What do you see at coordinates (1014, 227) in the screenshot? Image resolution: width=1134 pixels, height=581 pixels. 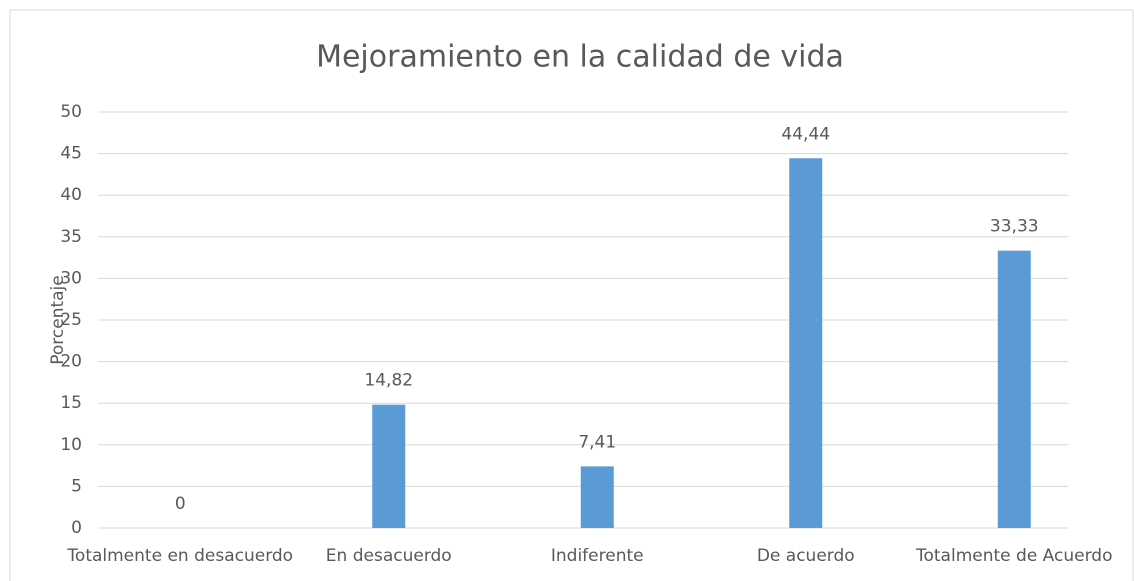 I see `data-label: 33,33` at bounding box center [1014, 227].